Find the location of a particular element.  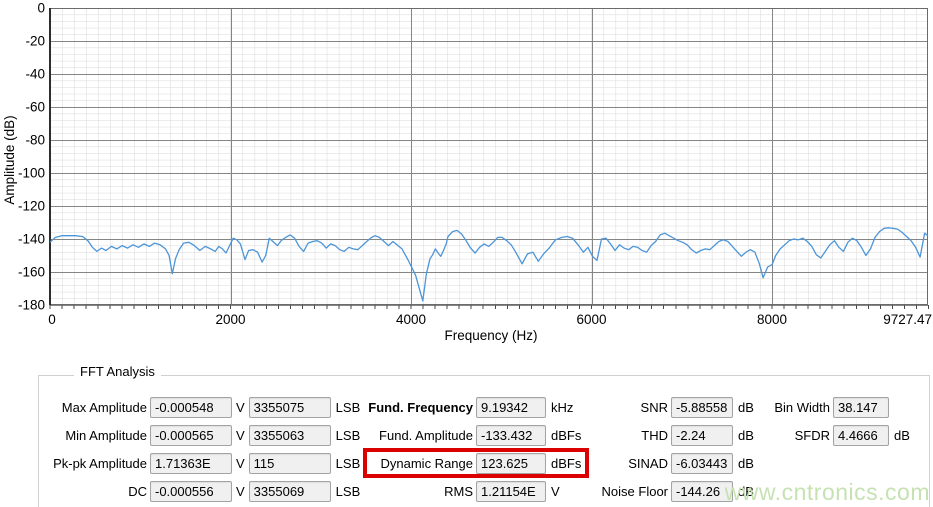

sinad-row: SINAD -6.03443 dB is located at coordinates (657, 463).